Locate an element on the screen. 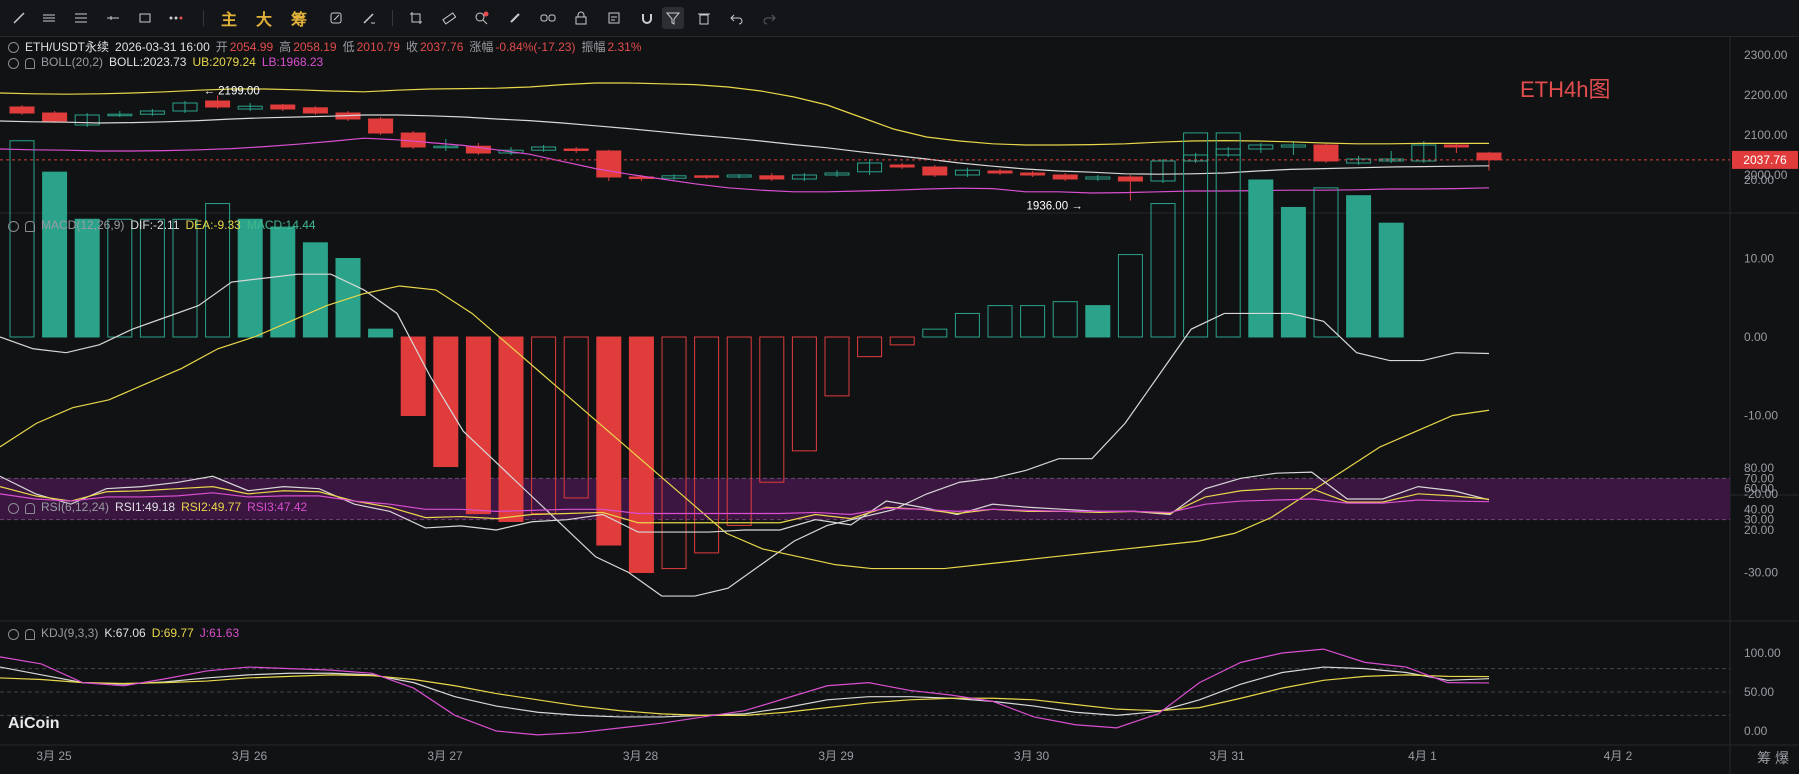 The image size is (1799, 774). time-tick-label: 3月 27 is located at coordinates (445, 756).